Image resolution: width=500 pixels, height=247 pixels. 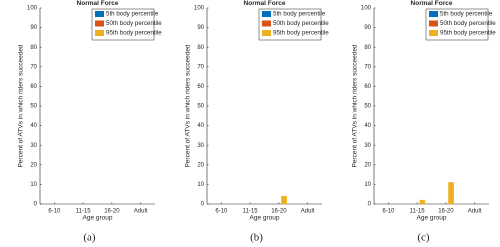 What do you see at coordinates (423, 238) in the screenshot?
I see `caption: (c)` at bounding box center [423, 238].